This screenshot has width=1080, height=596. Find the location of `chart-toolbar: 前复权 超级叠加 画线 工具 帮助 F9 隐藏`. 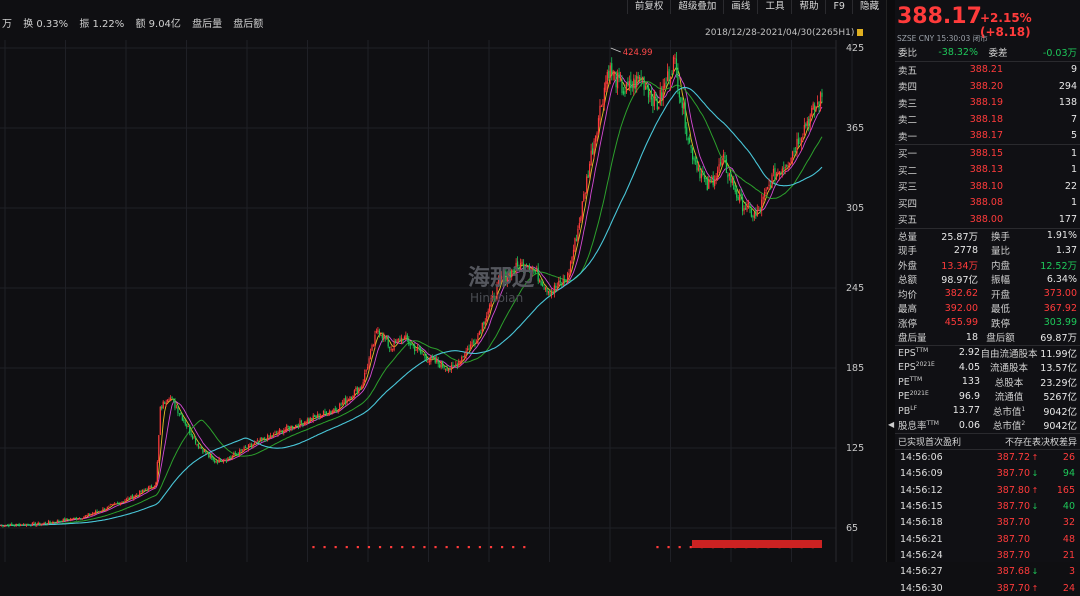

chart-toolbar: 前复权 超级叠加 画线 工具 帮助 F9 隐藏 is located at coordinates (756, 7).